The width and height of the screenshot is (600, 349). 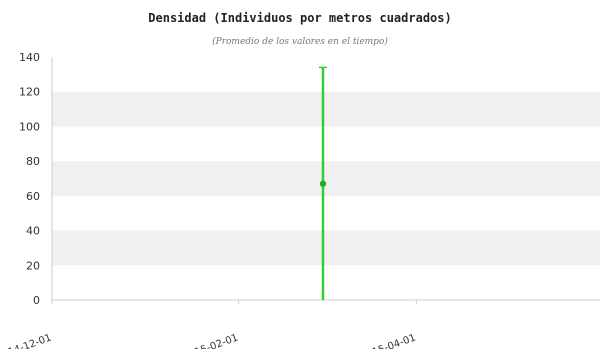 What do you see at coordinates (208, 324) in the screenshot?
I see `x-axis-ticks: 2014-12-01 2015-02-01 2015-04-01` at bounding box center [208, 324].